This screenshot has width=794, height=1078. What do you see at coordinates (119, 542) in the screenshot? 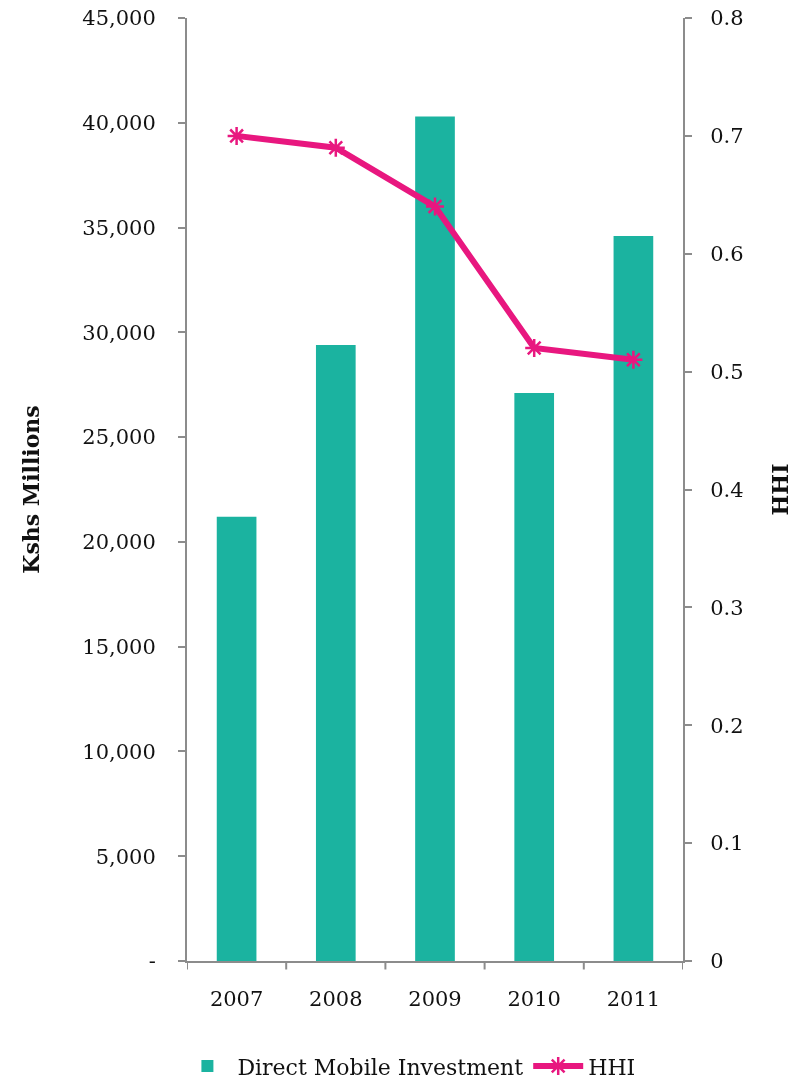
I see `y-tick-label: 20,000` at bounding box center [119, 542].